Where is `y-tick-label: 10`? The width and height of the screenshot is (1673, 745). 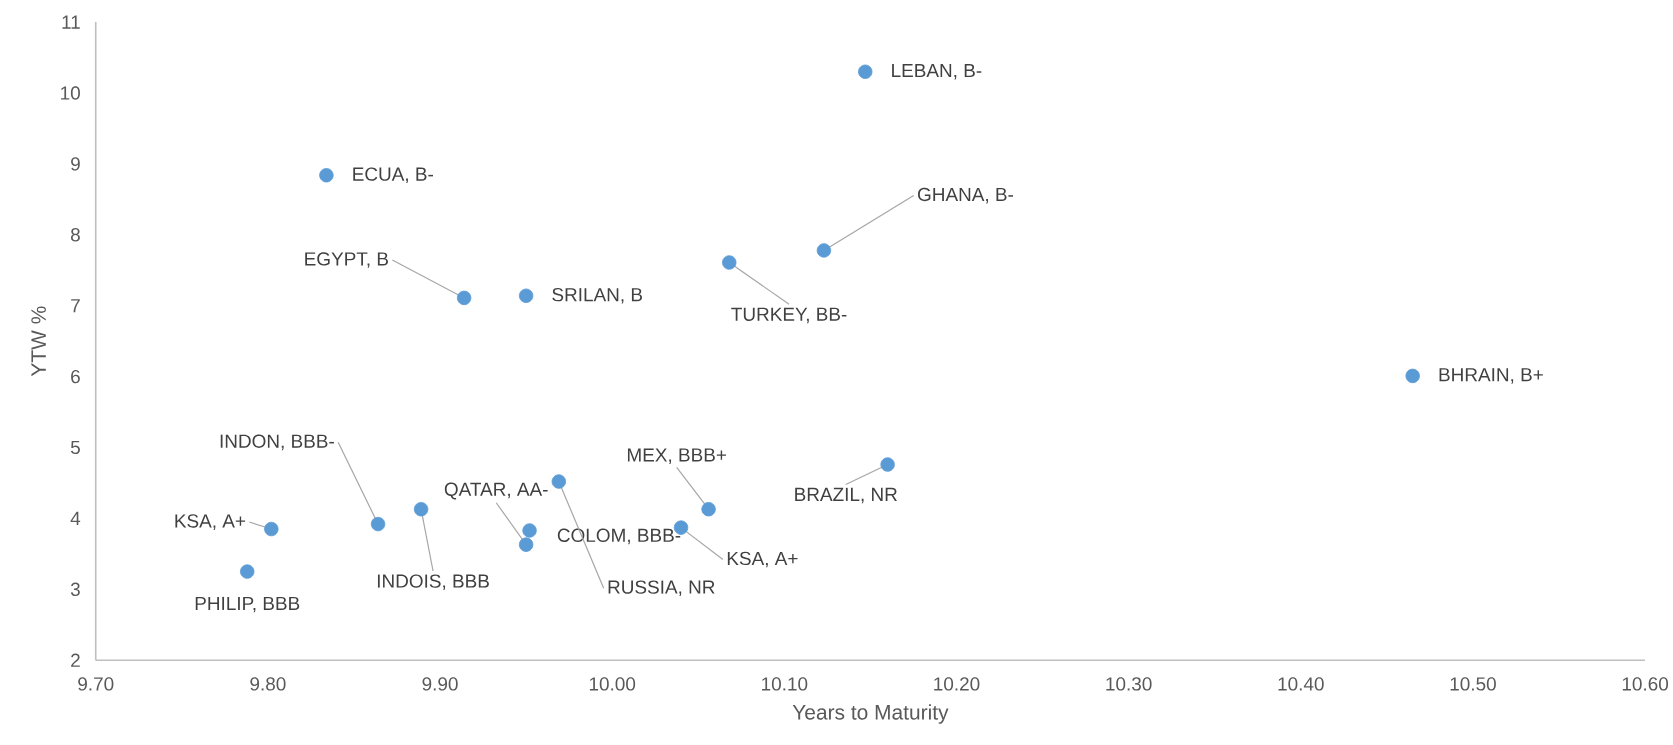 y-tick-label: 10 is located at coordinates (70, 93).